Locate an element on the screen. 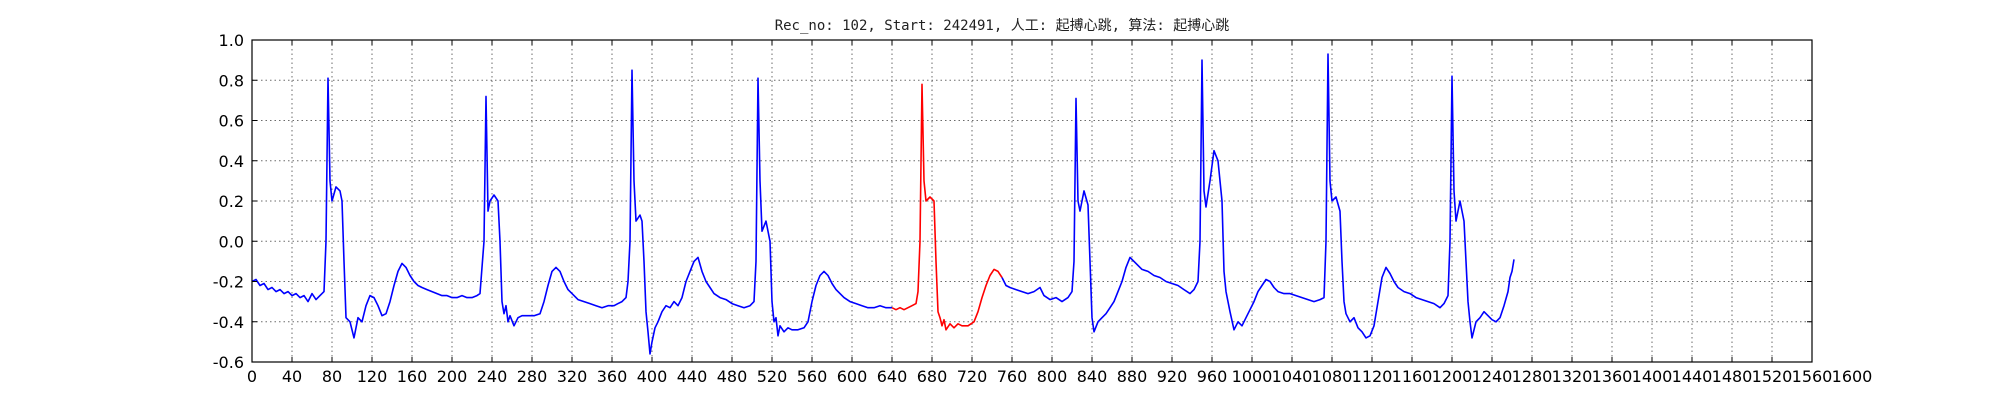 The height and width of the screenshot is (400, 2000). x-tick-label: 280 is located at coordinates (532, 376).